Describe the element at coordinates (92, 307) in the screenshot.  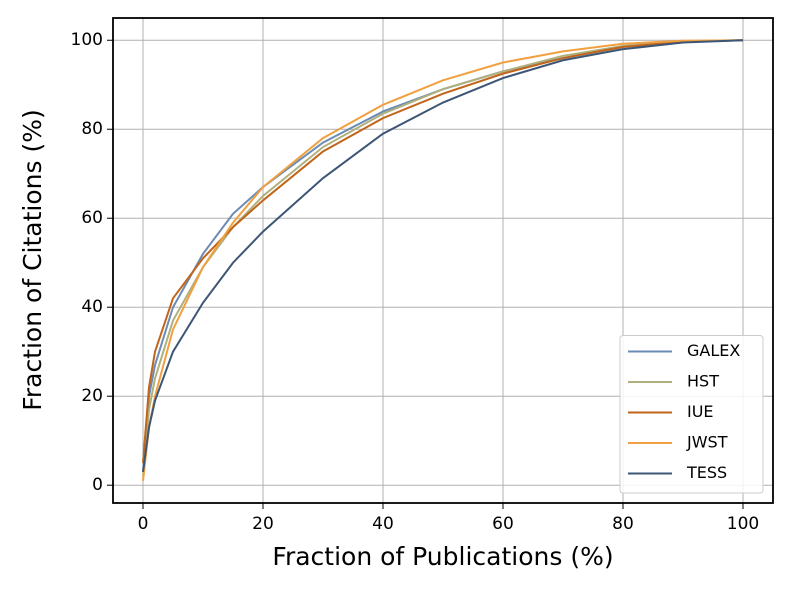
I see `y-tick-label: 40` at that location.